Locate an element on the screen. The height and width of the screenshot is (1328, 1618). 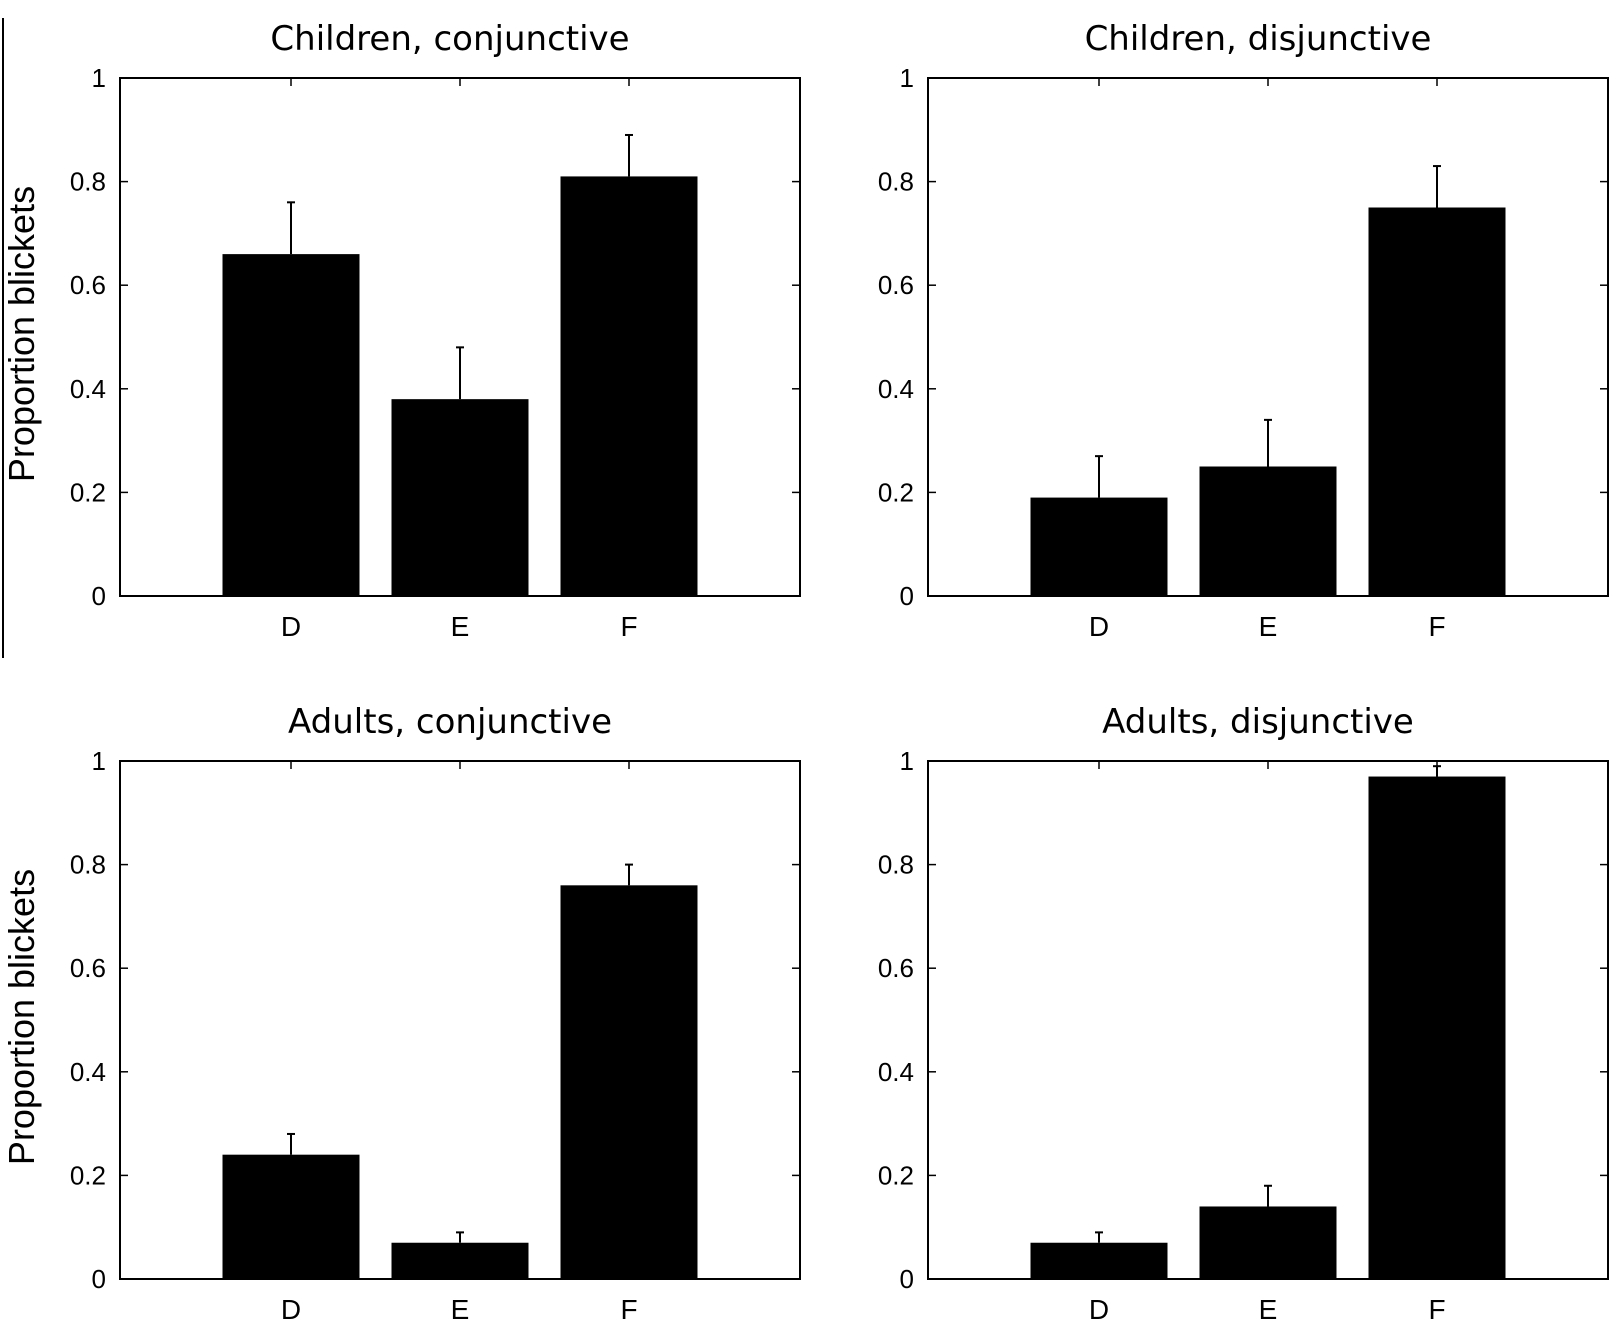
panel-title: Children, disjunctive is located at coordinates (1258, 39).